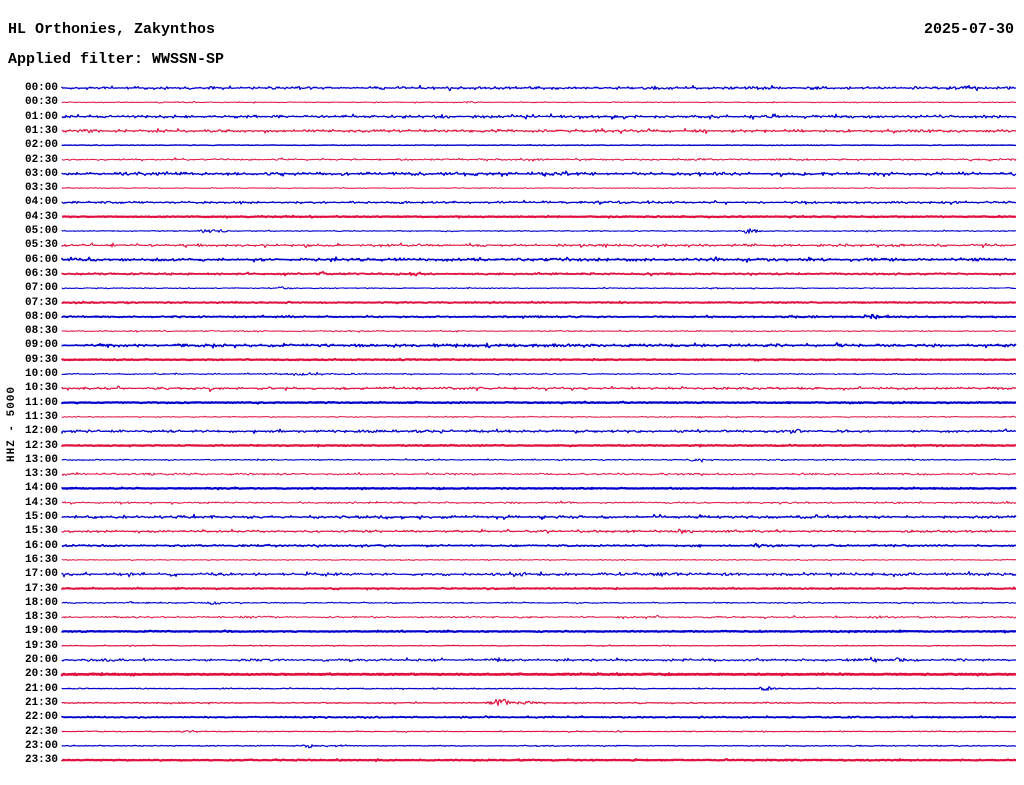 The width and height of the screenshot is (1024, 785). I want to click on trace-09:30, so click(538, 359).